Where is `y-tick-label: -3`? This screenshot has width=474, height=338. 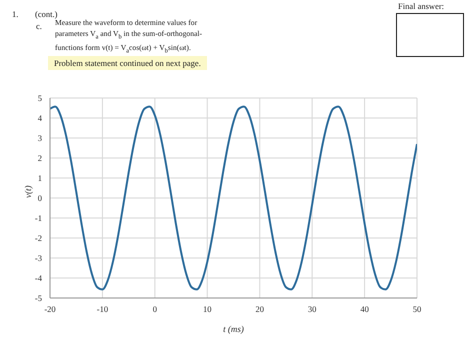
y-tick-label: -3 is located at coordinates (38, 258).